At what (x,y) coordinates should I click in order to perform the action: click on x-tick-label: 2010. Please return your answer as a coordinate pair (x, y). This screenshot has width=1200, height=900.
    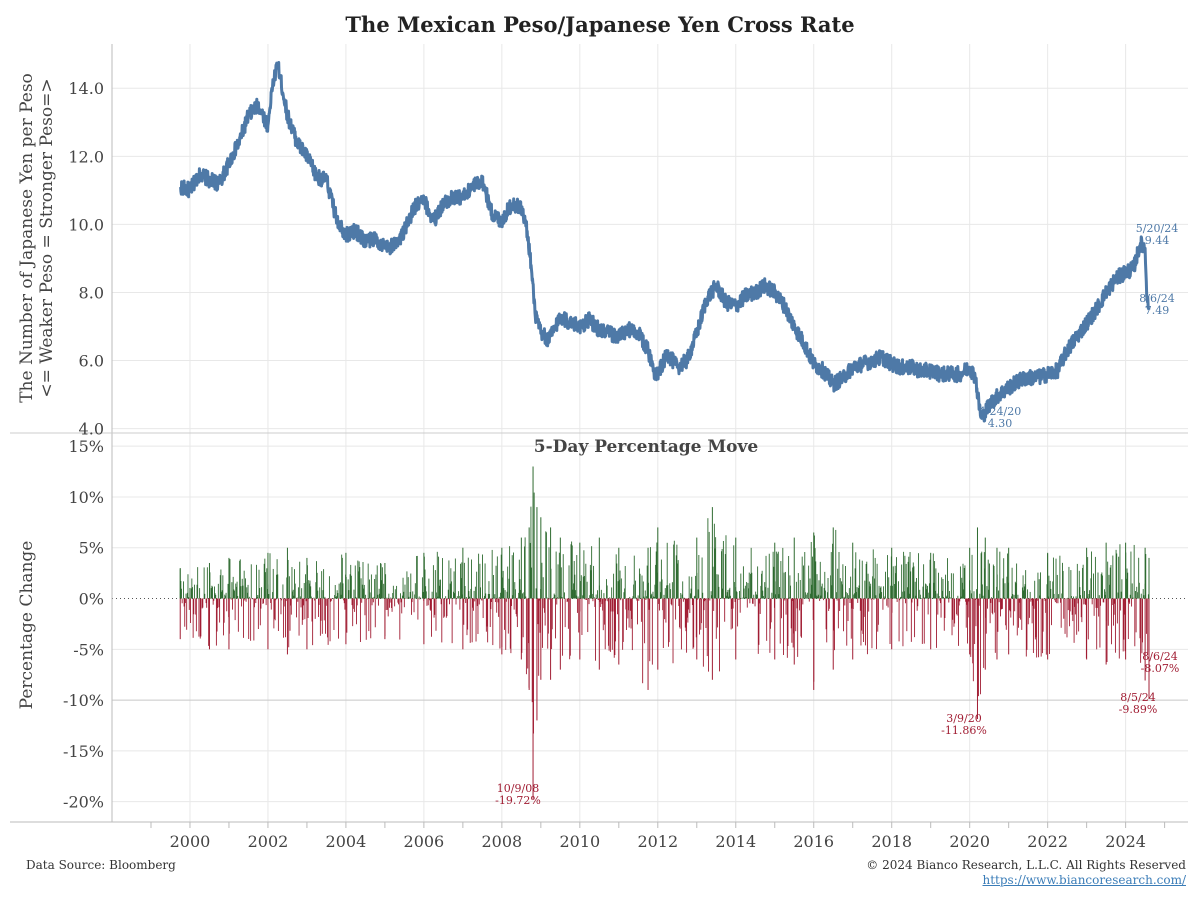
    Looking at the image, I should click on (579, 841).